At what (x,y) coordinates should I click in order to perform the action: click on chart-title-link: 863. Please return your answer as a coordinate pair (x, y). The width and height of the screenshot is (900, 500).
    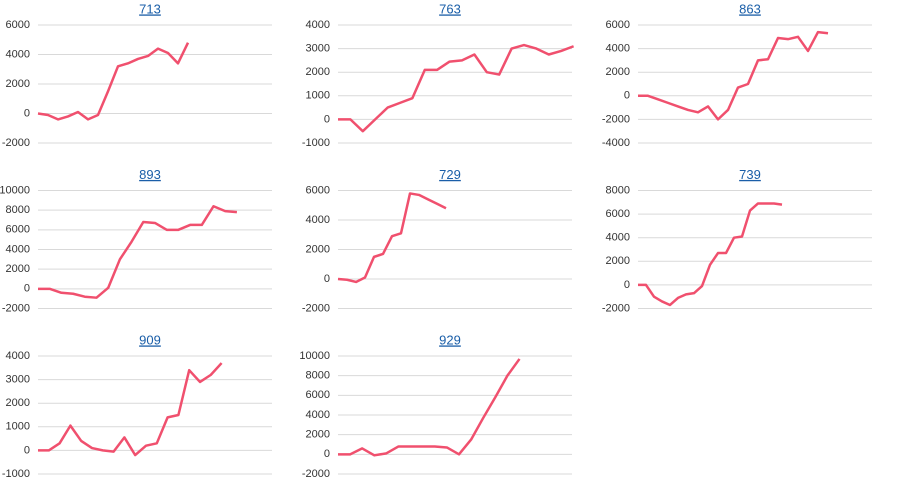
    Looking at the image, I should click on (750, 8).